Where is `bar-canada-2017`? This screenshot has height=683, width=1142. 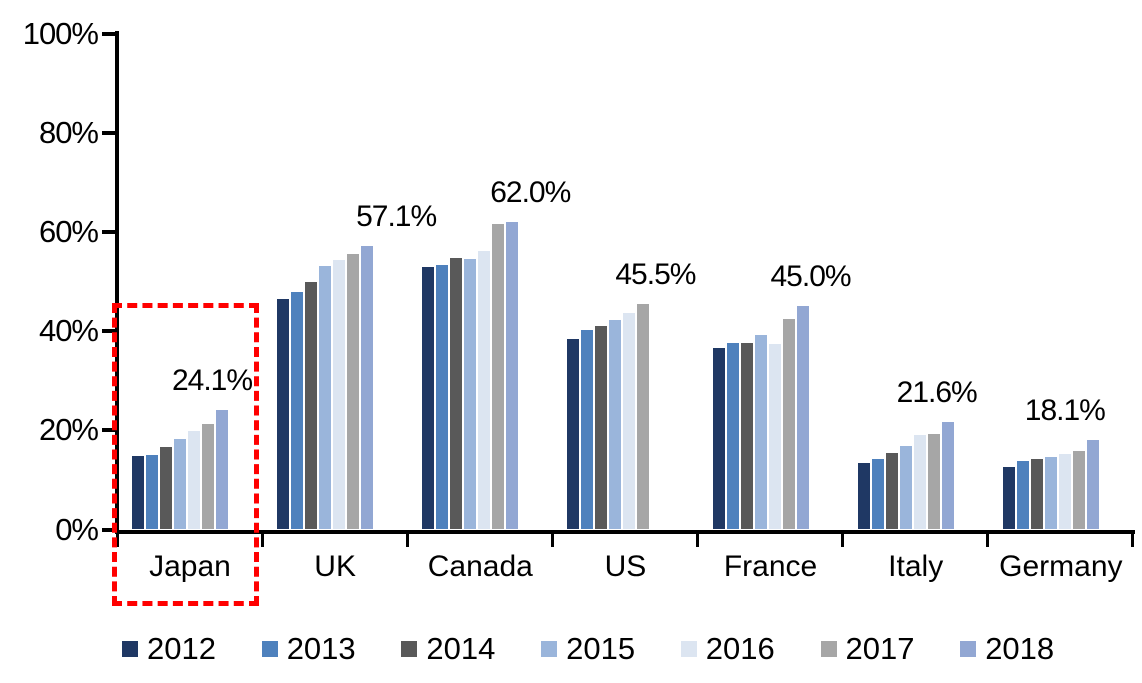 bar-canada-2017 is located at coordinates (498, 377).